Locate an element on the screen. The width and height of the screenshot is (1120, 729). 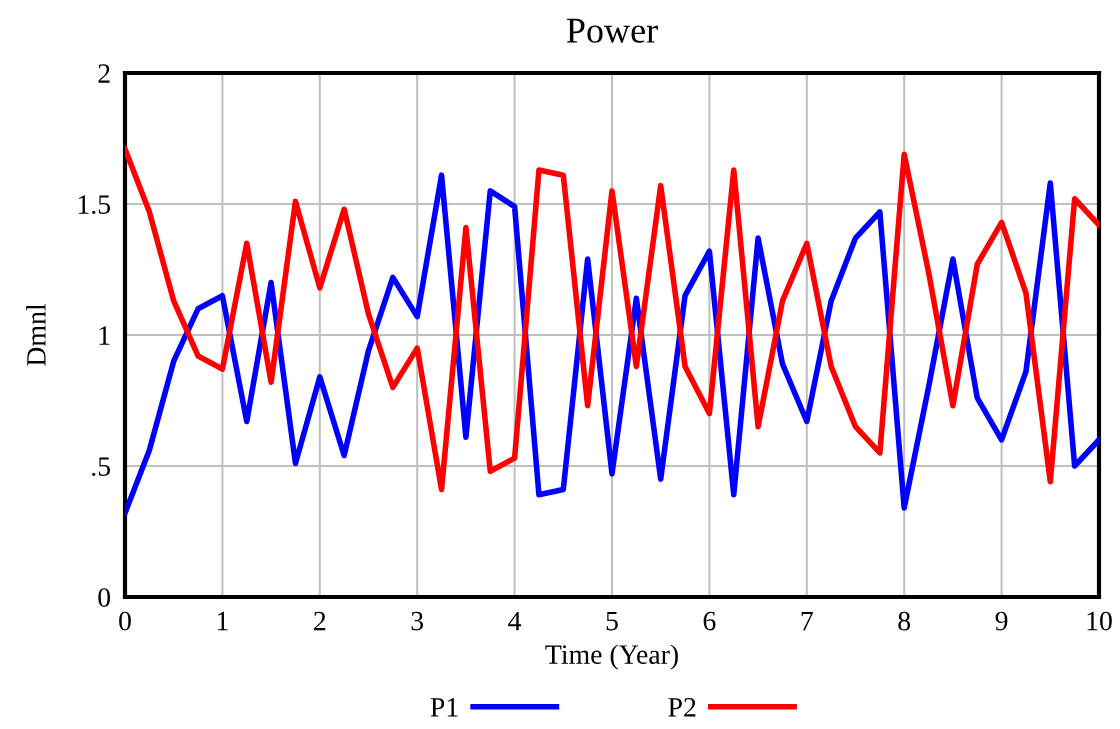
y-axis-title: Dmnl is located at coordinates (36, 334).